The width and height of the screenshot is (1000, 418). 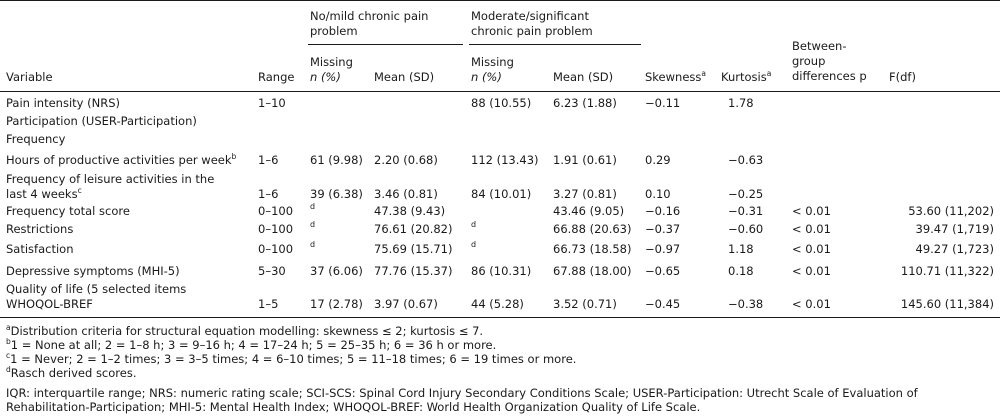 I want to click on row-variable: Restrictions, so click(x=40, y=229).